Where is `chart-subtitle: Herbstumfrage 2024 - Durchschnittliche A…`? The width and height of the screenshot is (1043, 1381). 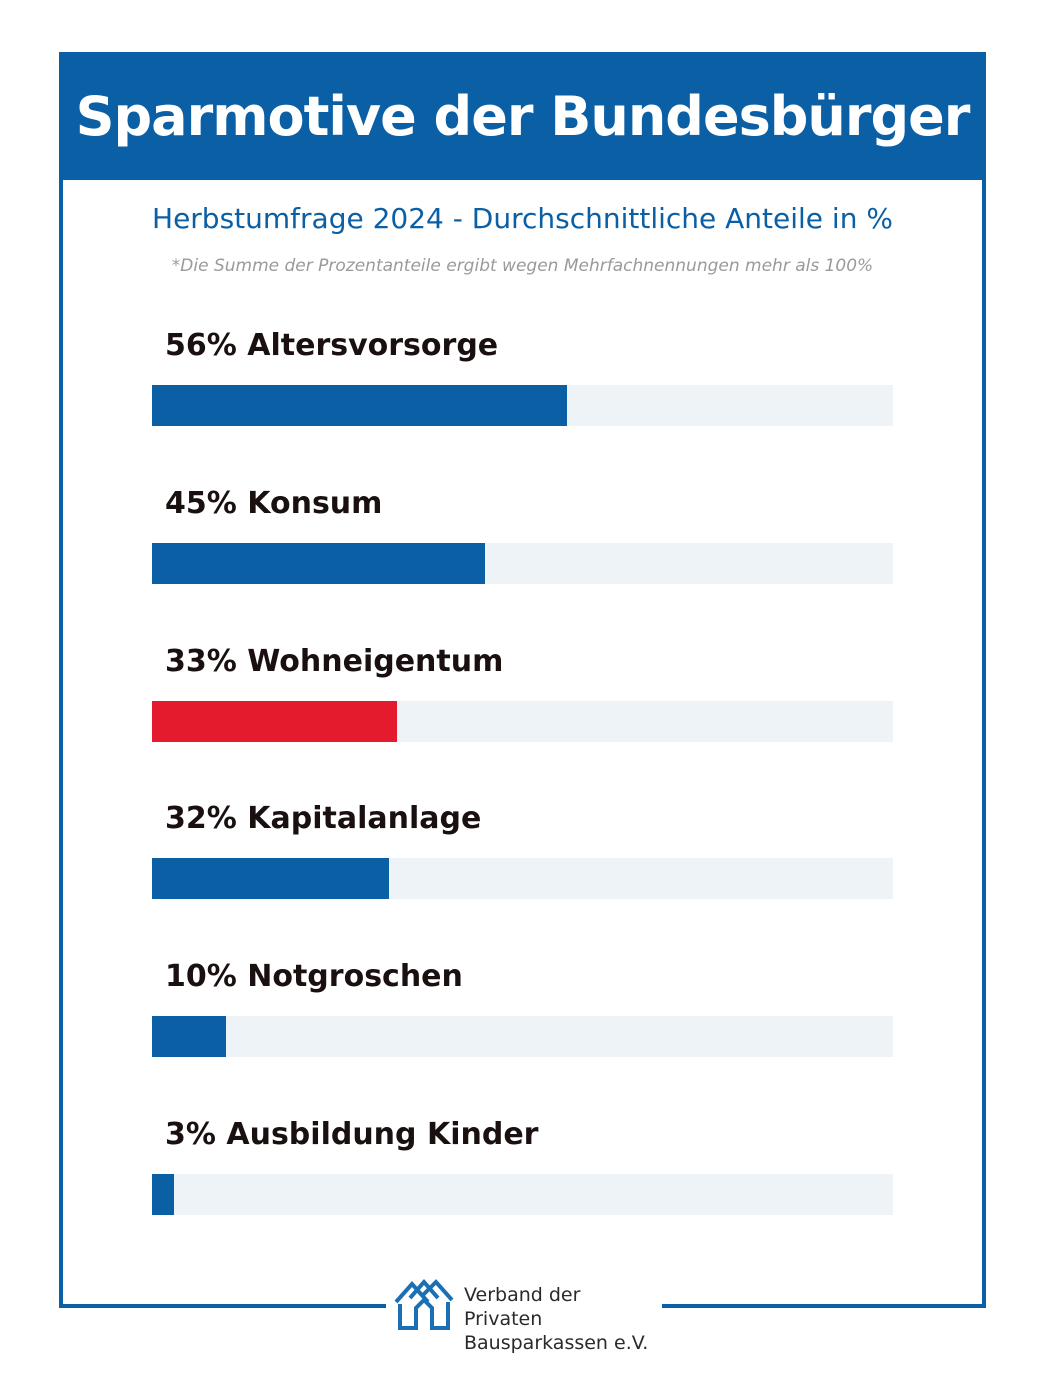
chart-subtitle: Herbstumfrage 2024 - Durchschnittliche A… is located at coordinates (522, 218).